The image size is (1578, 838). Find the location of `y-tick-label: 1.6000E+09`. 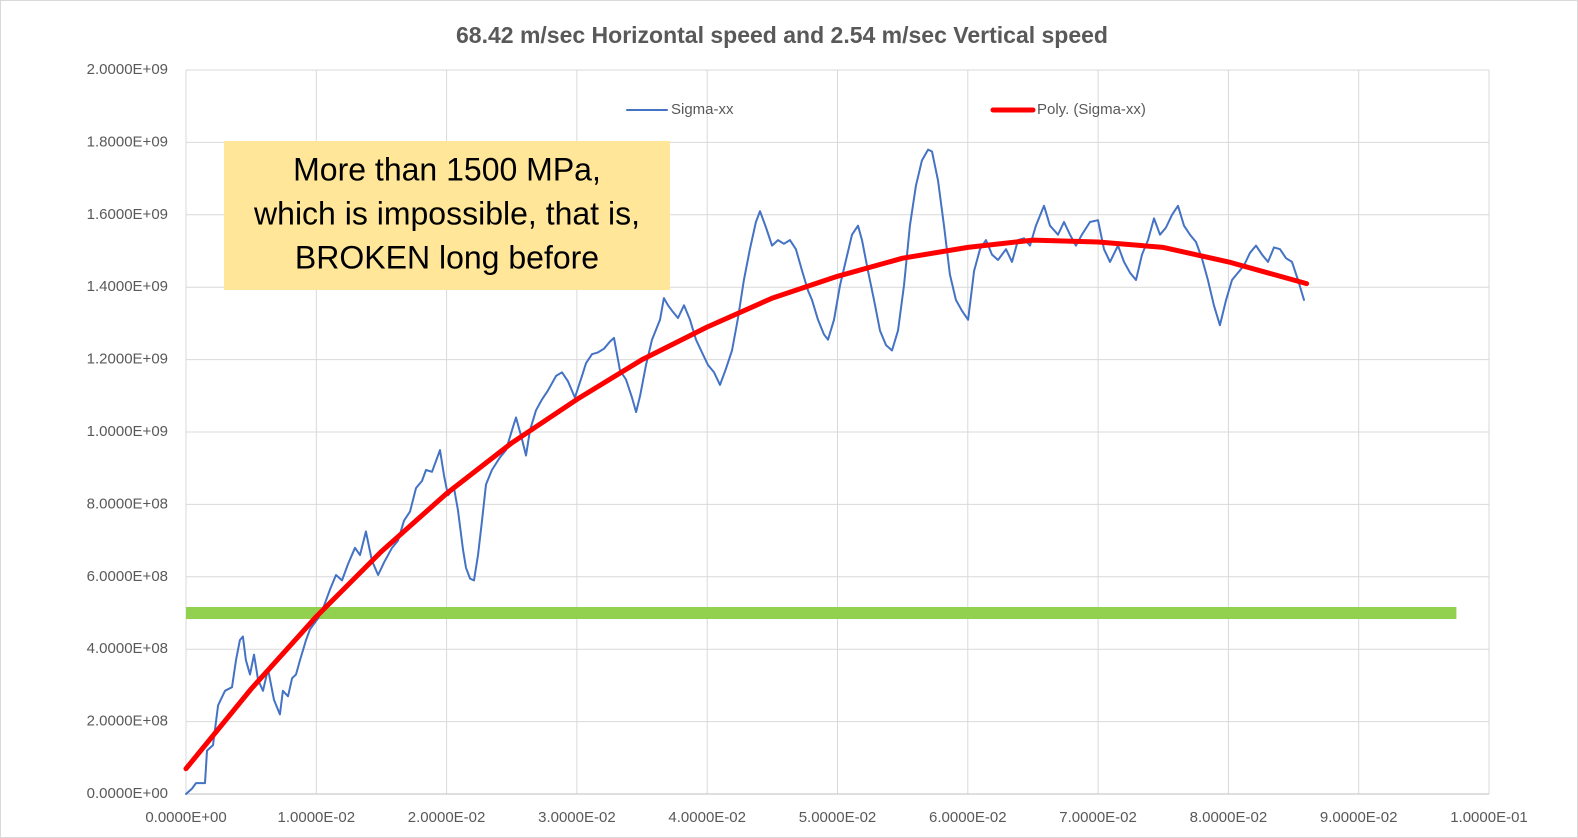

y-tick-label: 1.6000E+09 is located at coordinates (127, 214).